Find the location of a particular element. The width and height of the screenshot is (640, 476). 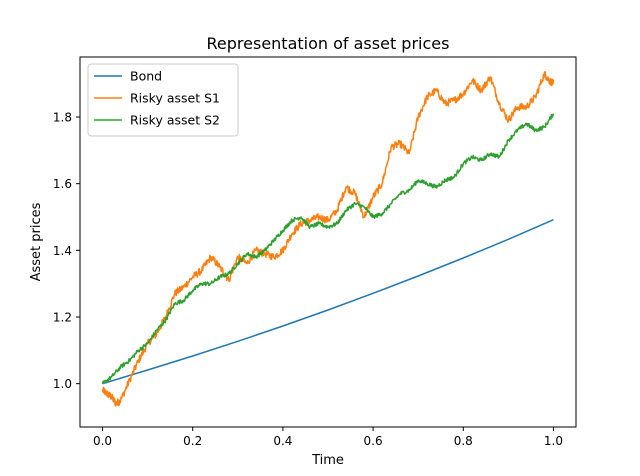

chart-title: Representation of asset prices is located at coordinates (328, 43).